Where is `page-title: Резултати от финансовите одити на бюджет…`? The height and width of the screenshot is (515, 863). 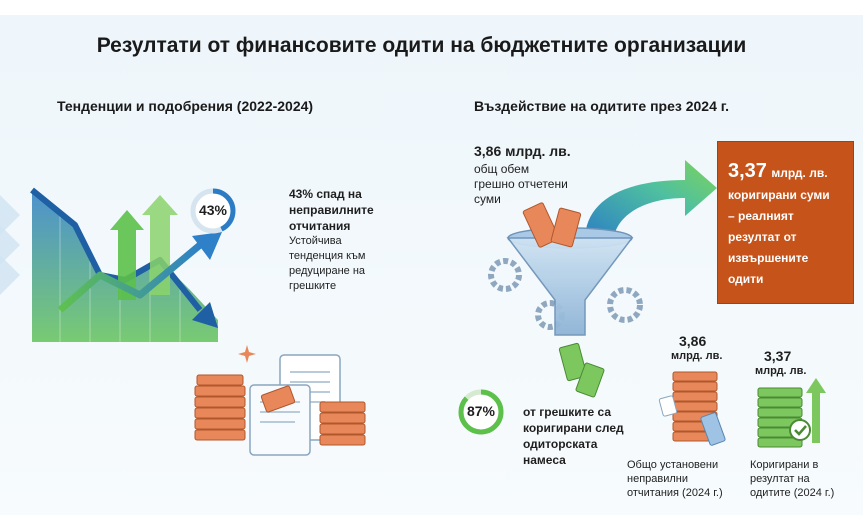
page-title: Резултати от финансовите одити на бюджет… is located at coordinates (421, 45).